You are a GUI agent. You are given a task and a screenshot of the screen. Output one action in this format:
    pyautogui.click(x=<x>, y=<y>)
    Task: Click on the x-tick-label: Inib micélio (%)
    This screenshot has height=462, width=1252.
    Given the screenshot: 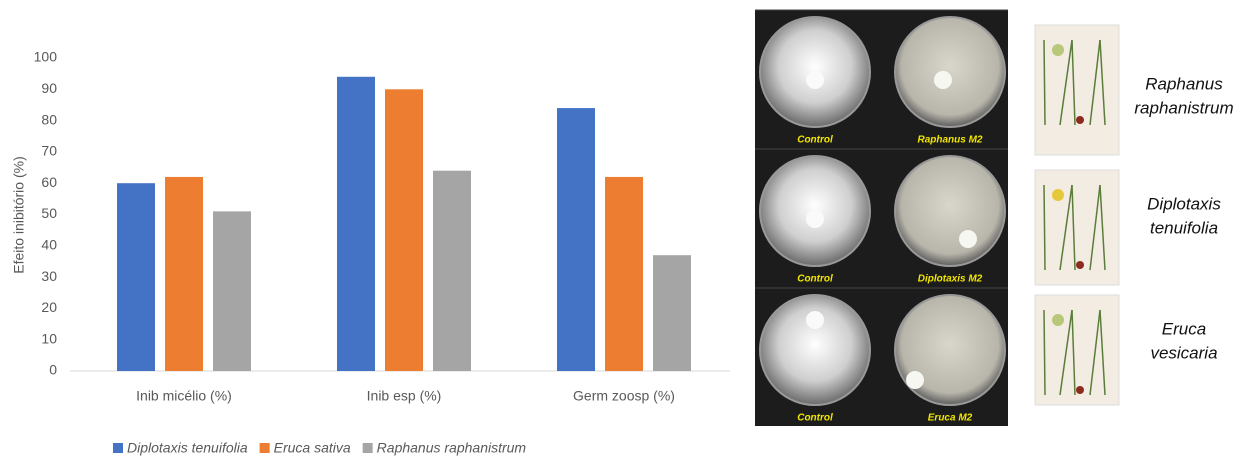 What is the action you would take?
    pyautogui.click(x=184, y=396)
    